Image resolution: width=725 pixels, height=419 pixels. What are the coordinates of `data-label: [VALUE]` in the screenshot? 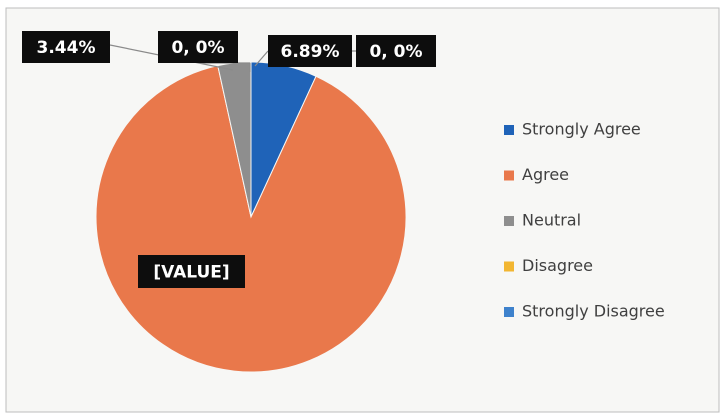 It's located at (191, 273).